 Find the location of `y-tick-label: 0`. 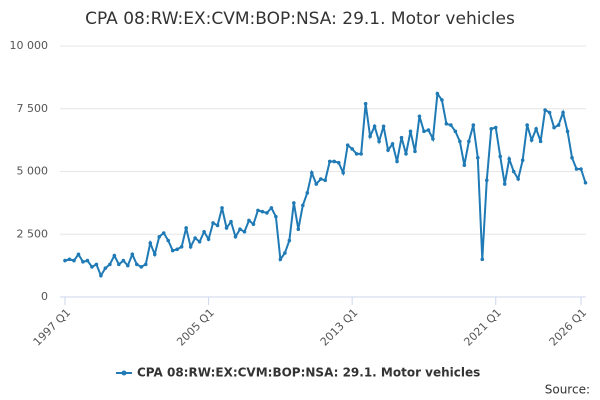

y-tick-label: 0 is located at coordinates (44, 296).